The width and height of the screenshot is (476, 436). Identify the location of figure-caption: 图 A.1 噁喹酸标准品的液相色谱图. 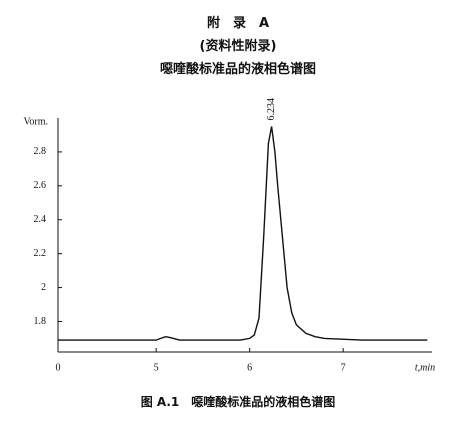
(238, 402).